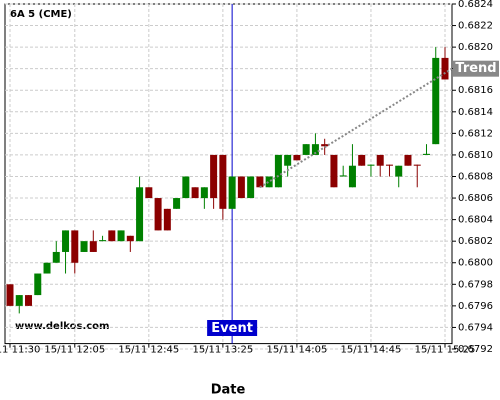  Describe the element at coordinates (371, 350) in the screenshot. I see `x-tick-label: 15/11 14:45` at that location.